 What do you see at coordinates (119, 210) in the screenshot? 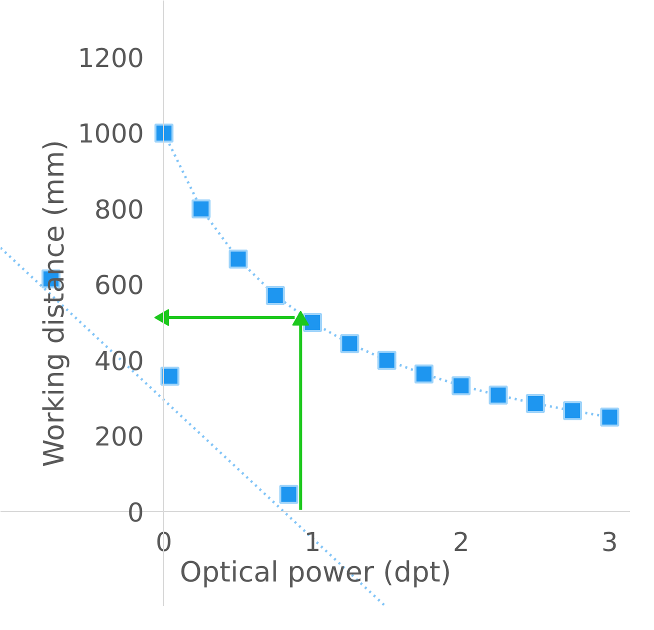
I see `y-tick-label: 800` at bounding box center [119, 210].